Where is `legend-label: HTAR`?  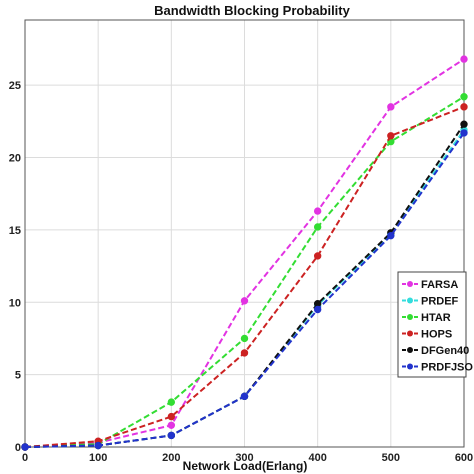
legend-label: HTAR is located at coordinates (436, 318).